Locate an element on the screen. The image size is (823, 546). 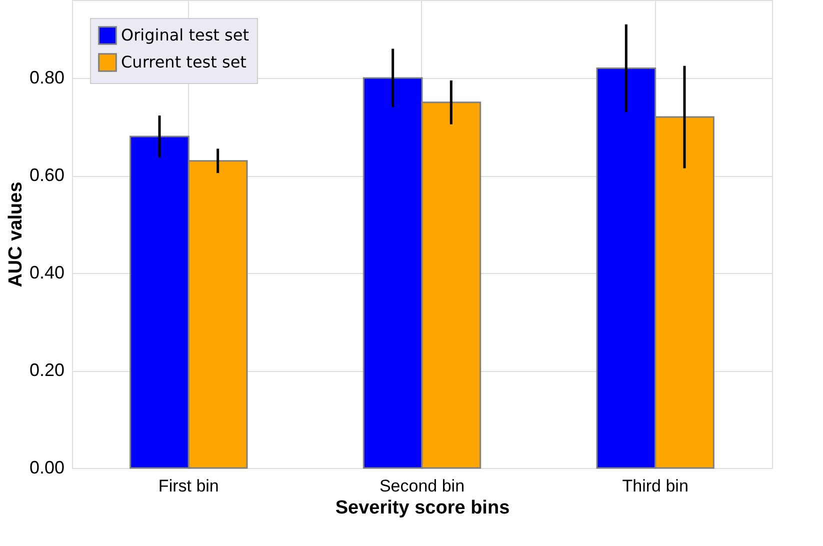
y-tick-label: 0.60 is located at coordinates (46, 175).